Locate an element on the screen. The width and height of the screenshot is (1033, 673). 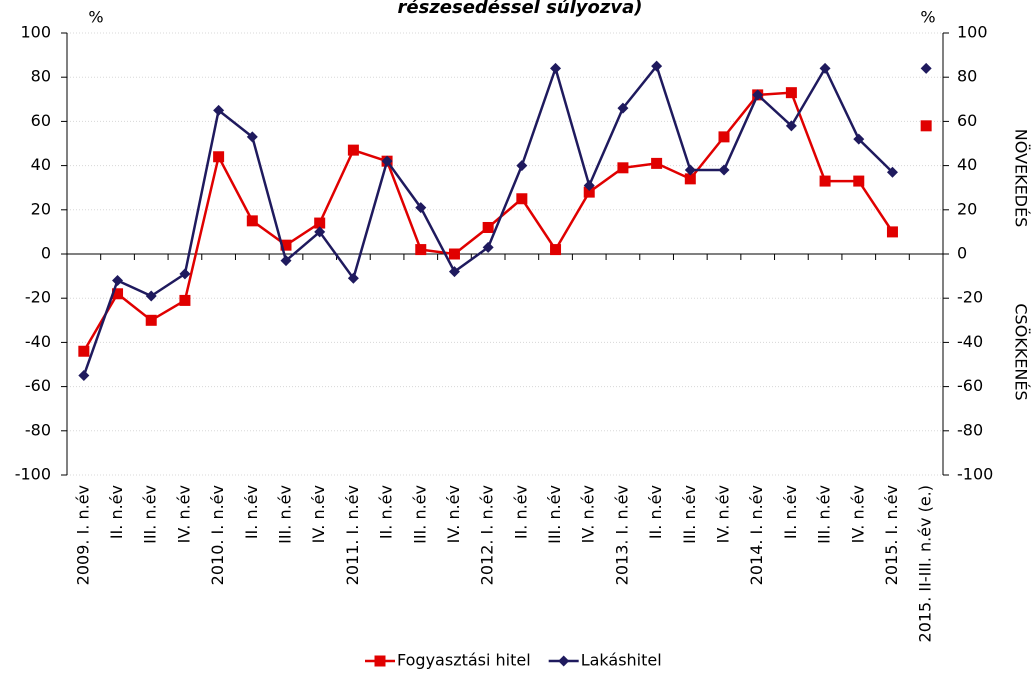
y-tick-label: 0 is located at coordinates (46, 253).